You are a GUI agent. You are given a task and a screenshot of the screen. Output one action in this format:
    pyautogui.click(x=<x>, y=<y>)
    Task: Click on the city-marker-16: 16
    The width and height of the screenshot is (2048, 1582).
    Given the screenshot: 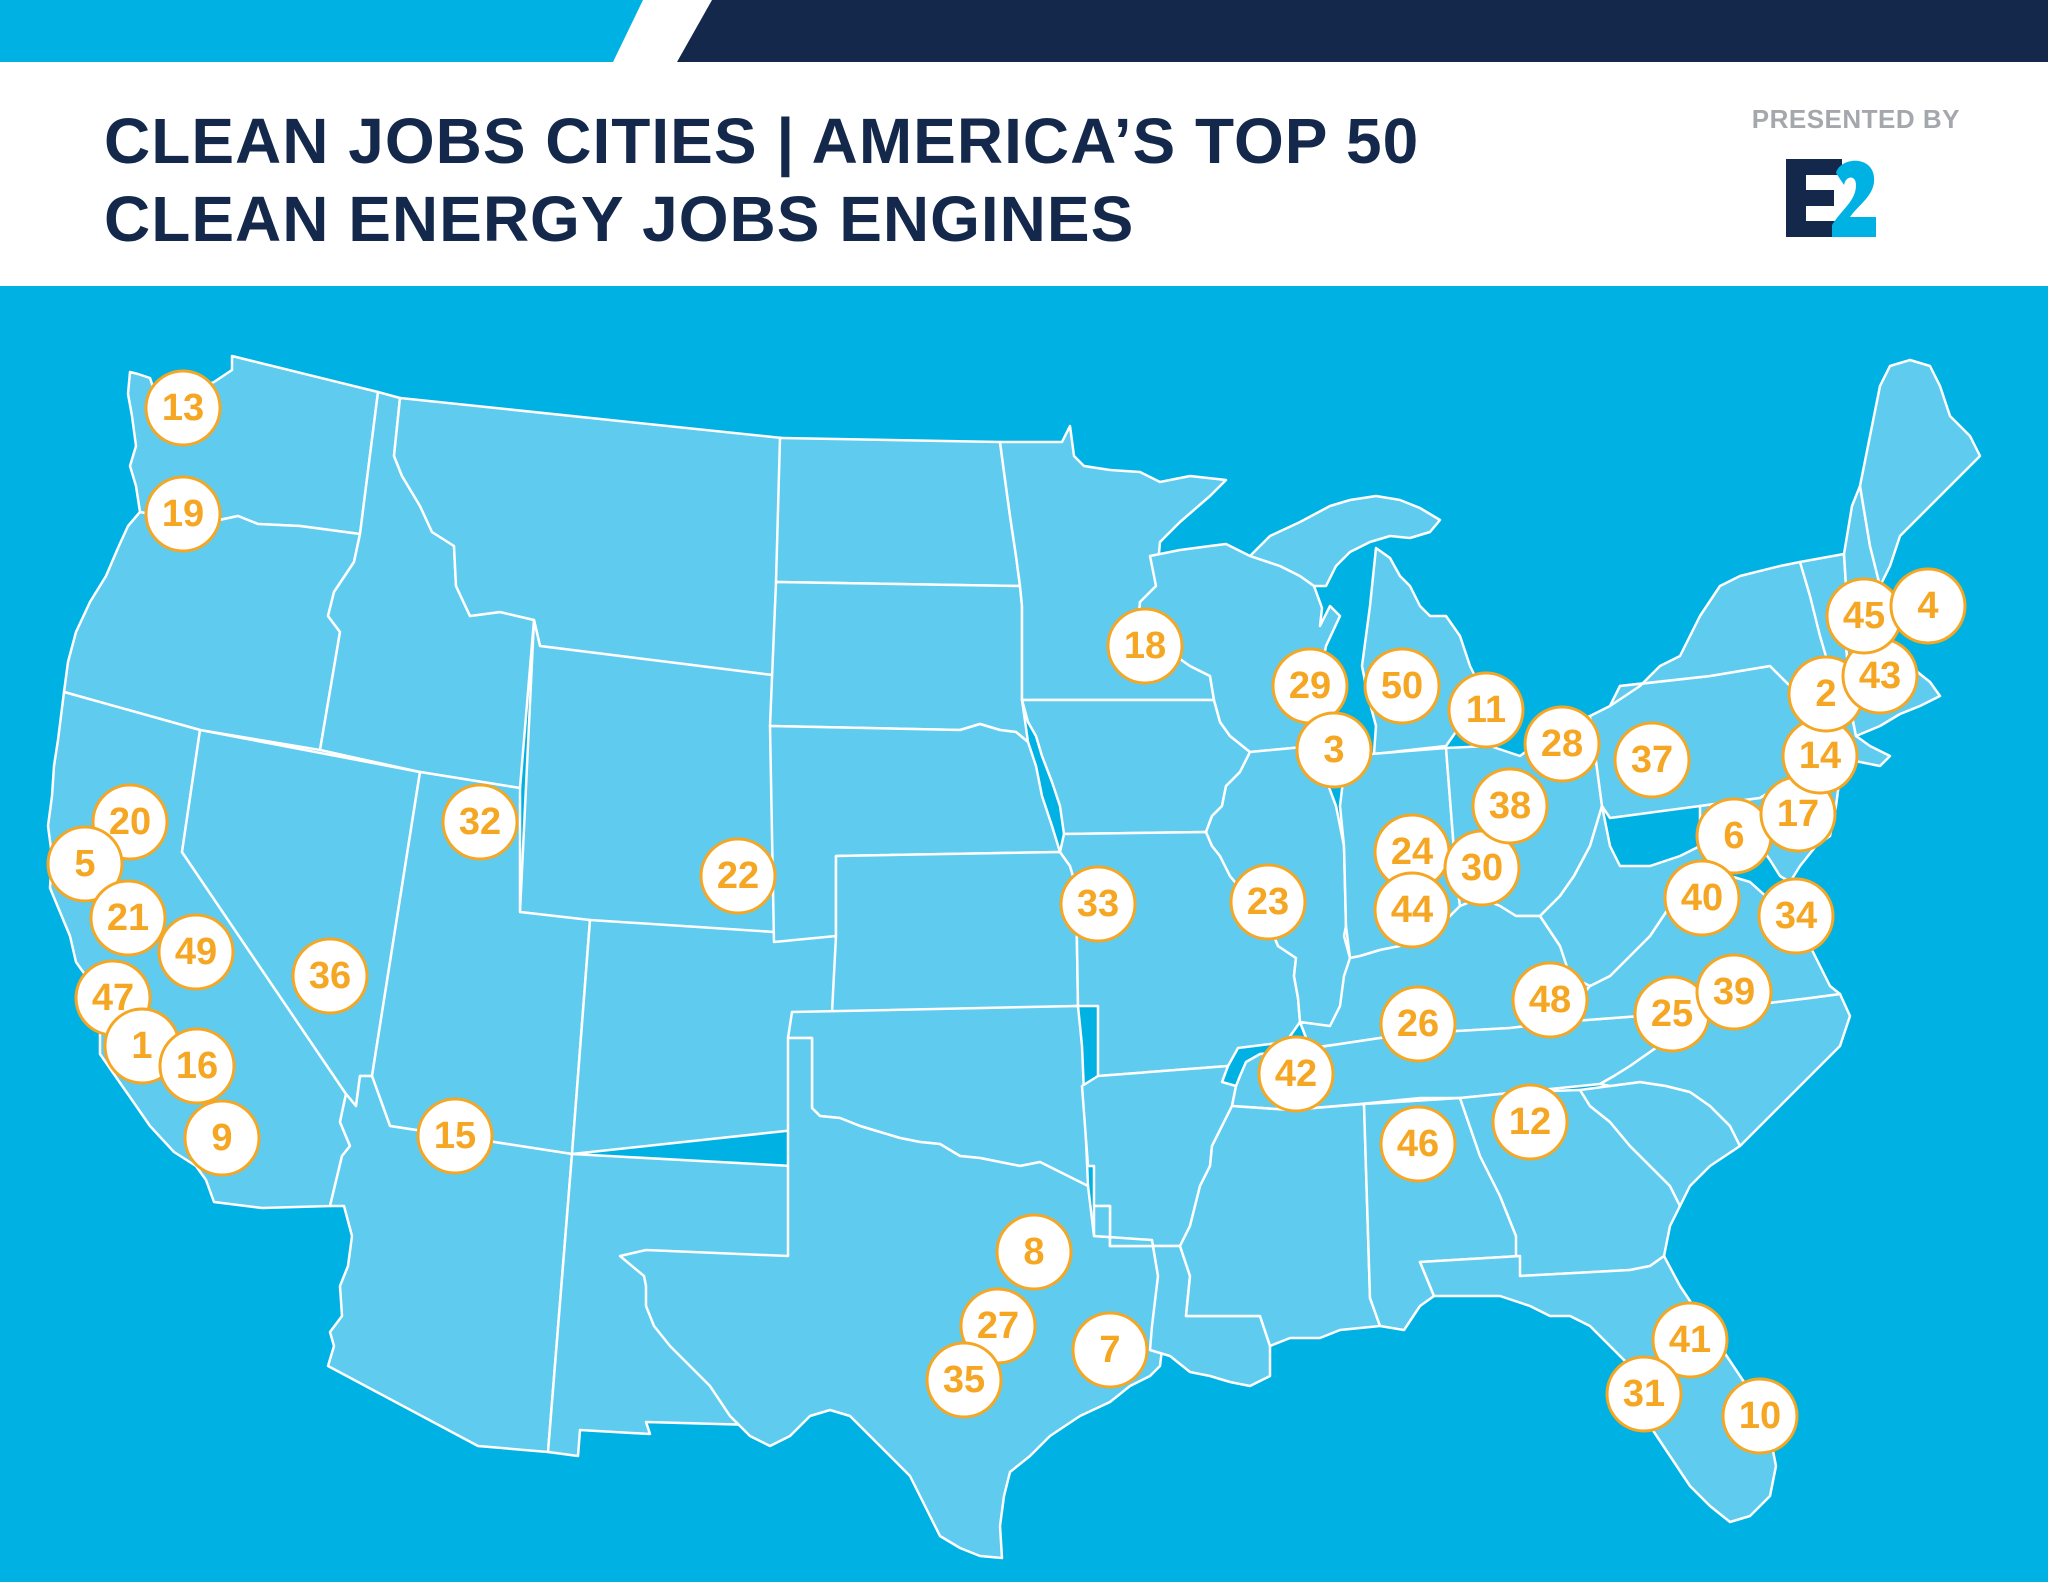 What is the action you would take?
    pyautogui.click(x=197, y=1066)
    